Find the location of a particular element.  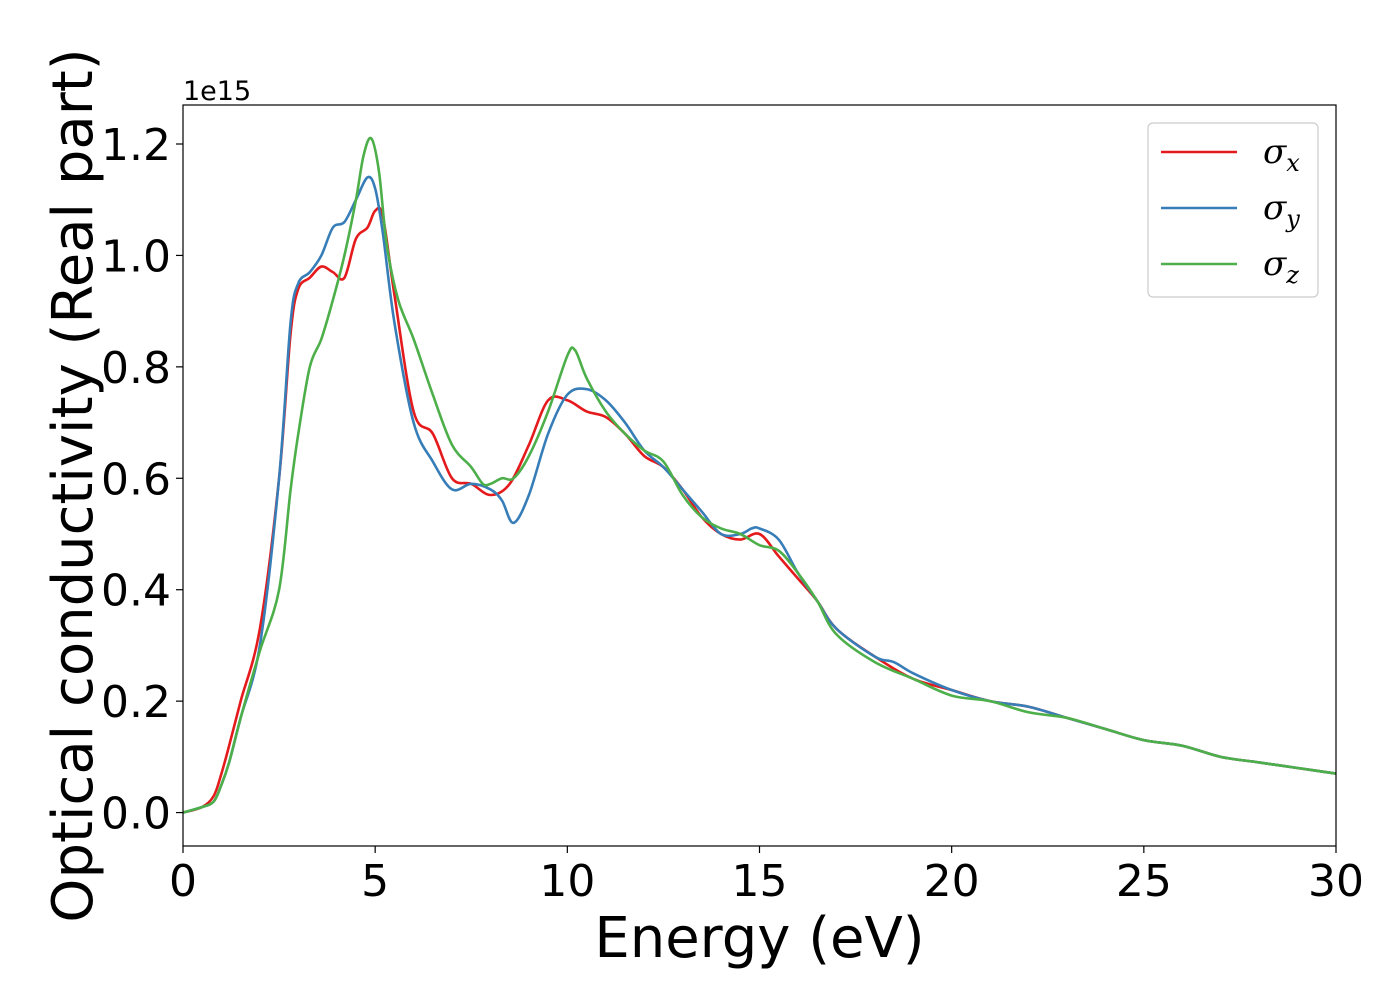

x-tick-label: 25 is located at coordinates (1144, 881).